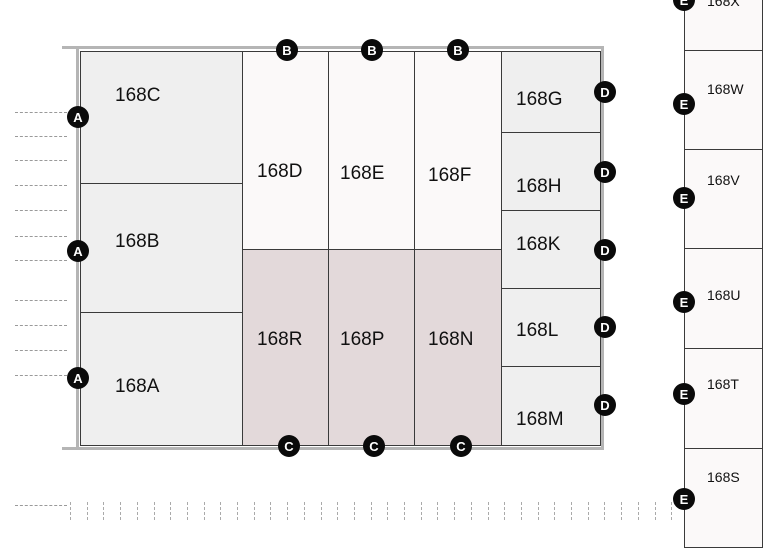  What do you see at coordinates (161, 117) in the screenshot?
I see `unit-168c: 168C` at bounding box center [161, 117].